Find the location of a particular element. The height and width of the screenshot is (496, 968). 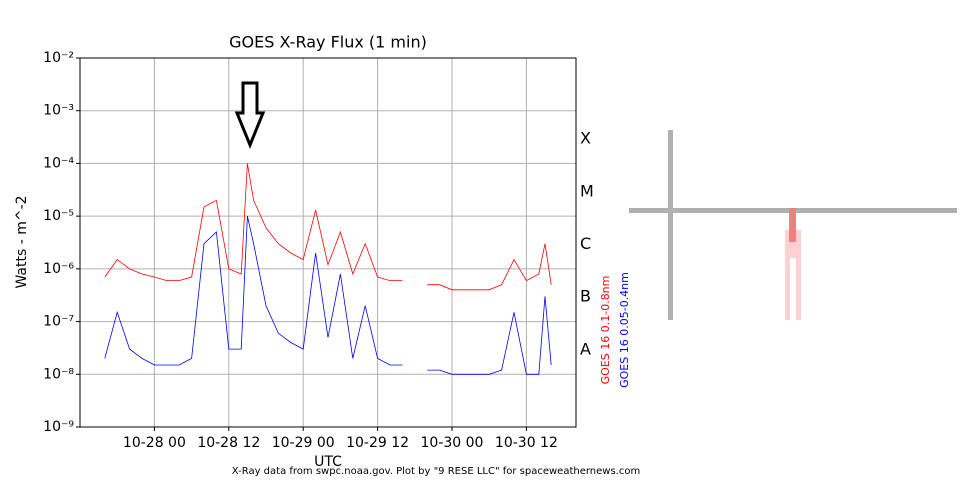

y-tick-label: 10⁻² is located at coordinates (58, 58).